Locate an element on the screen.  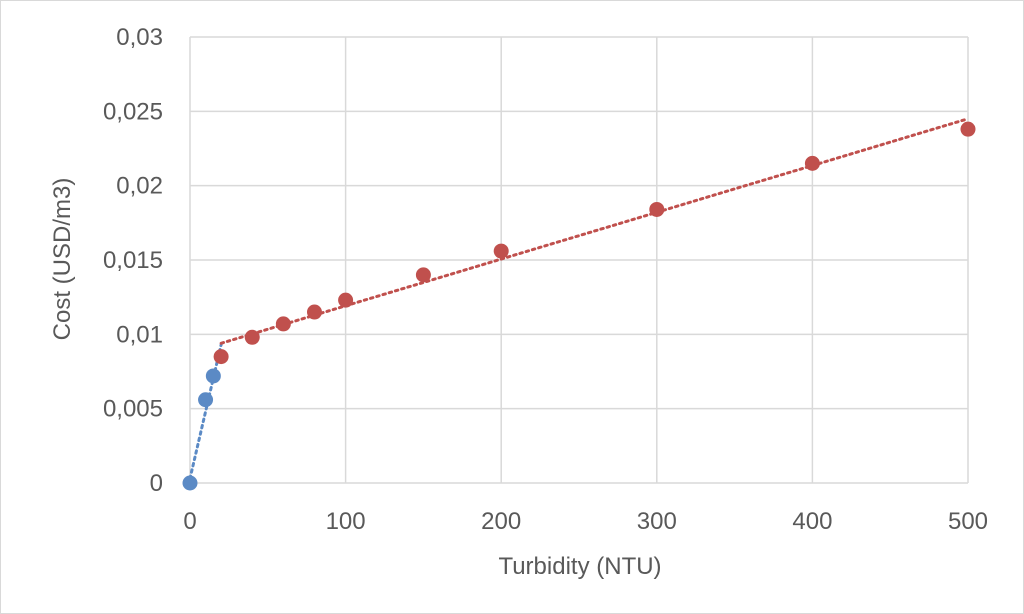
y-tick-label: 0,03 is located at coordinates (139, 37).